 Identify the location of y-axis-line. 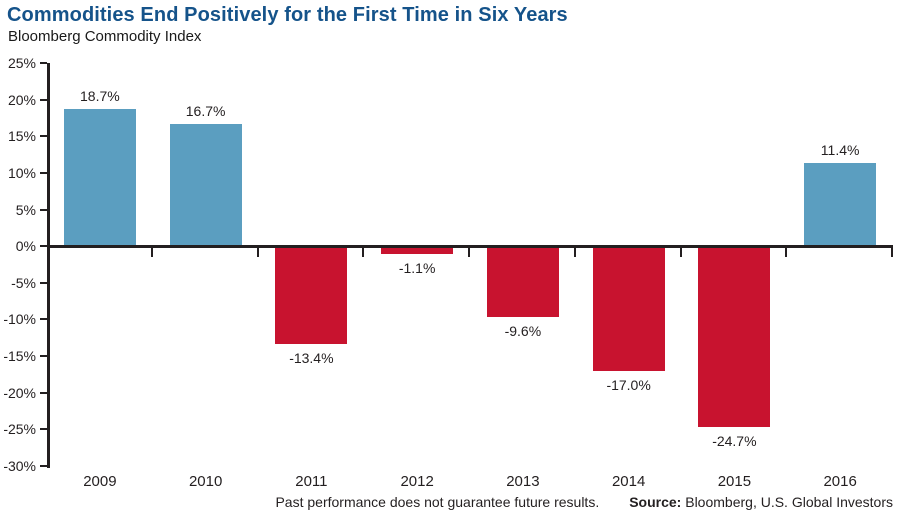
(48, 265).